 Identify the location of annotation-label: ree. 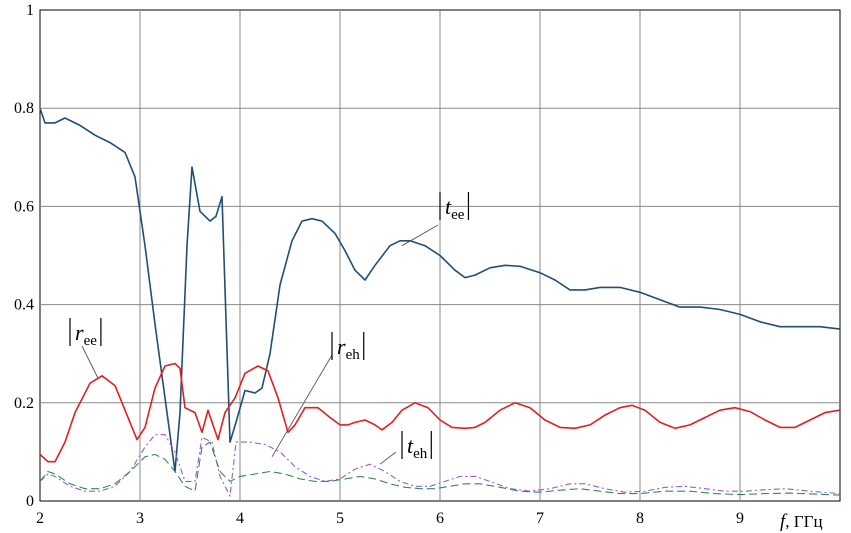
(85, 333).